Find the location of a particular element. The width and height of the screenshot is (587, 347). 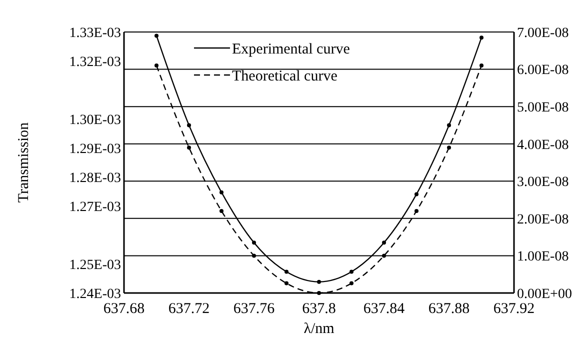

x-tick-label: 637.68 is located at coordinates (124, 309).